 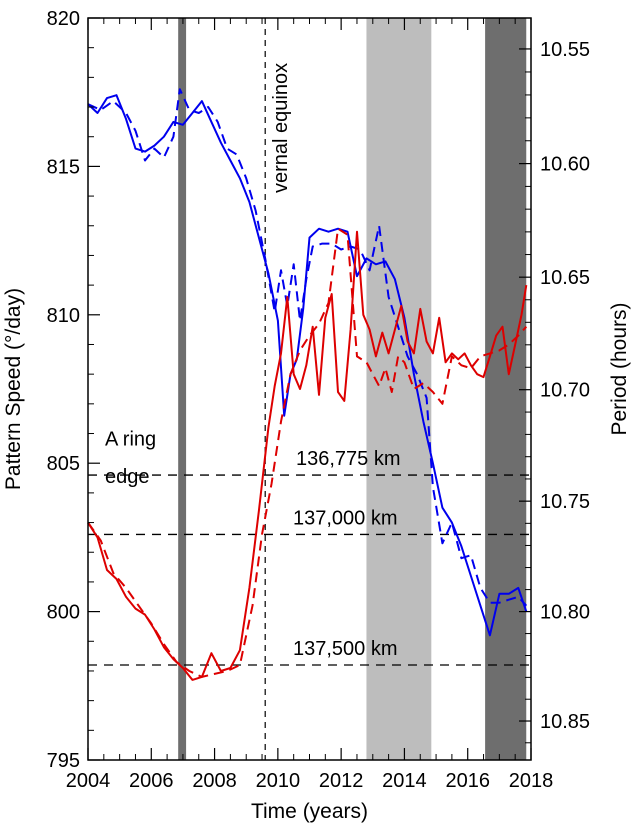 What do you see at coordinates (565, 502) in the screenshot?
I see `y2-tick-label-4: 10.75` at bounding box center [565, 502].